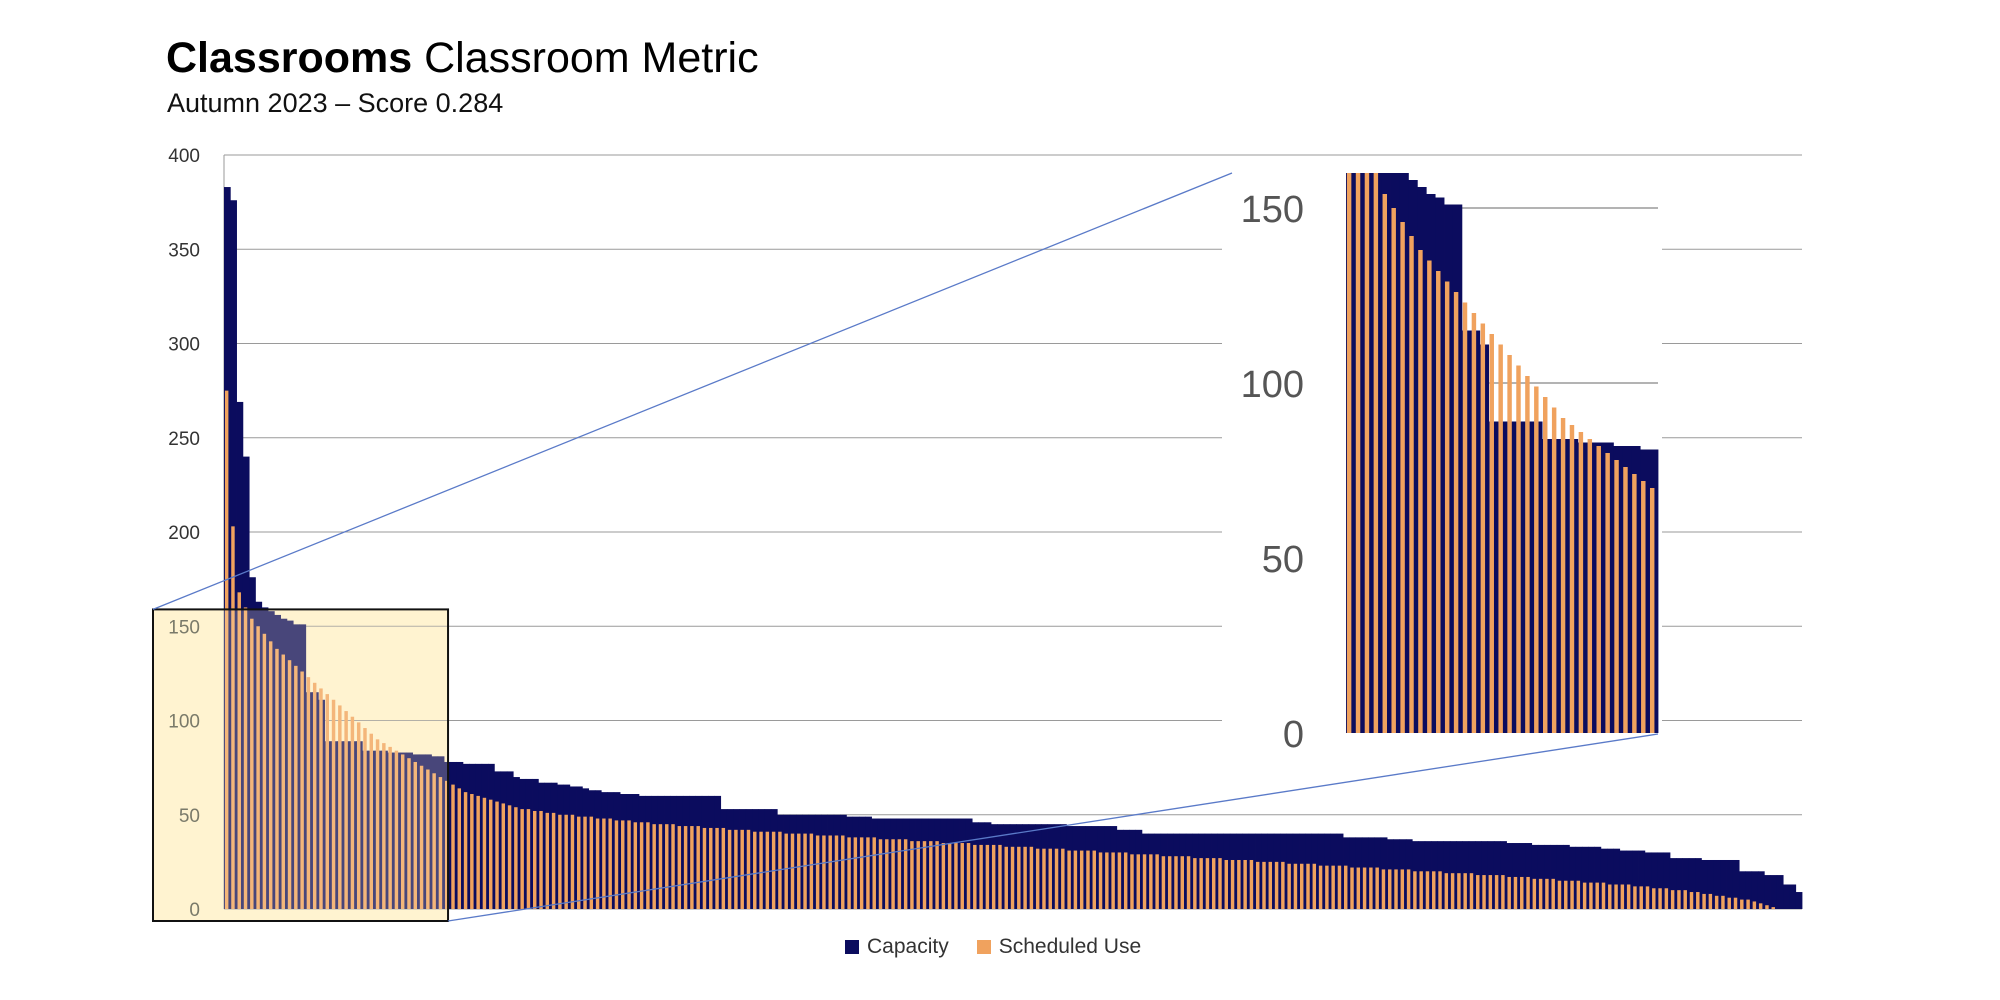  What do you see at coordinates (184, 345) in the screenshot?
I see `y-tick-label: 300` at bounding box center [184, 345].